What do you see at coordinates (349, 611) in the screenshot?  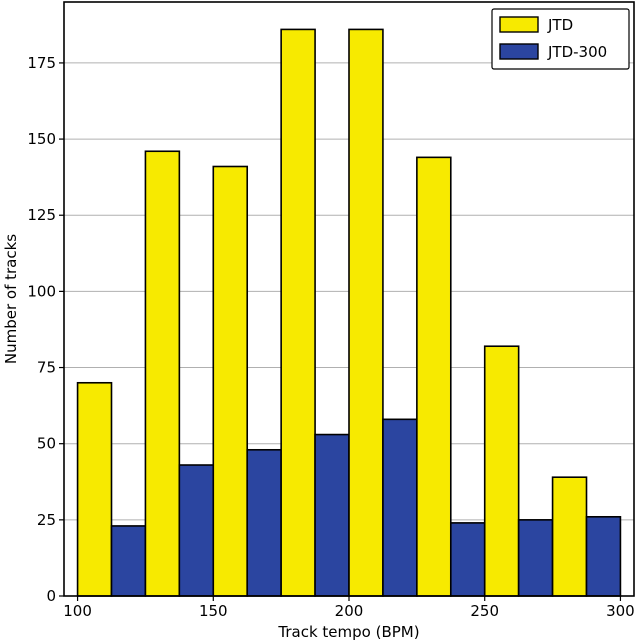 I see `x-tick-label-200: 200` at bounding box center [349, 611].